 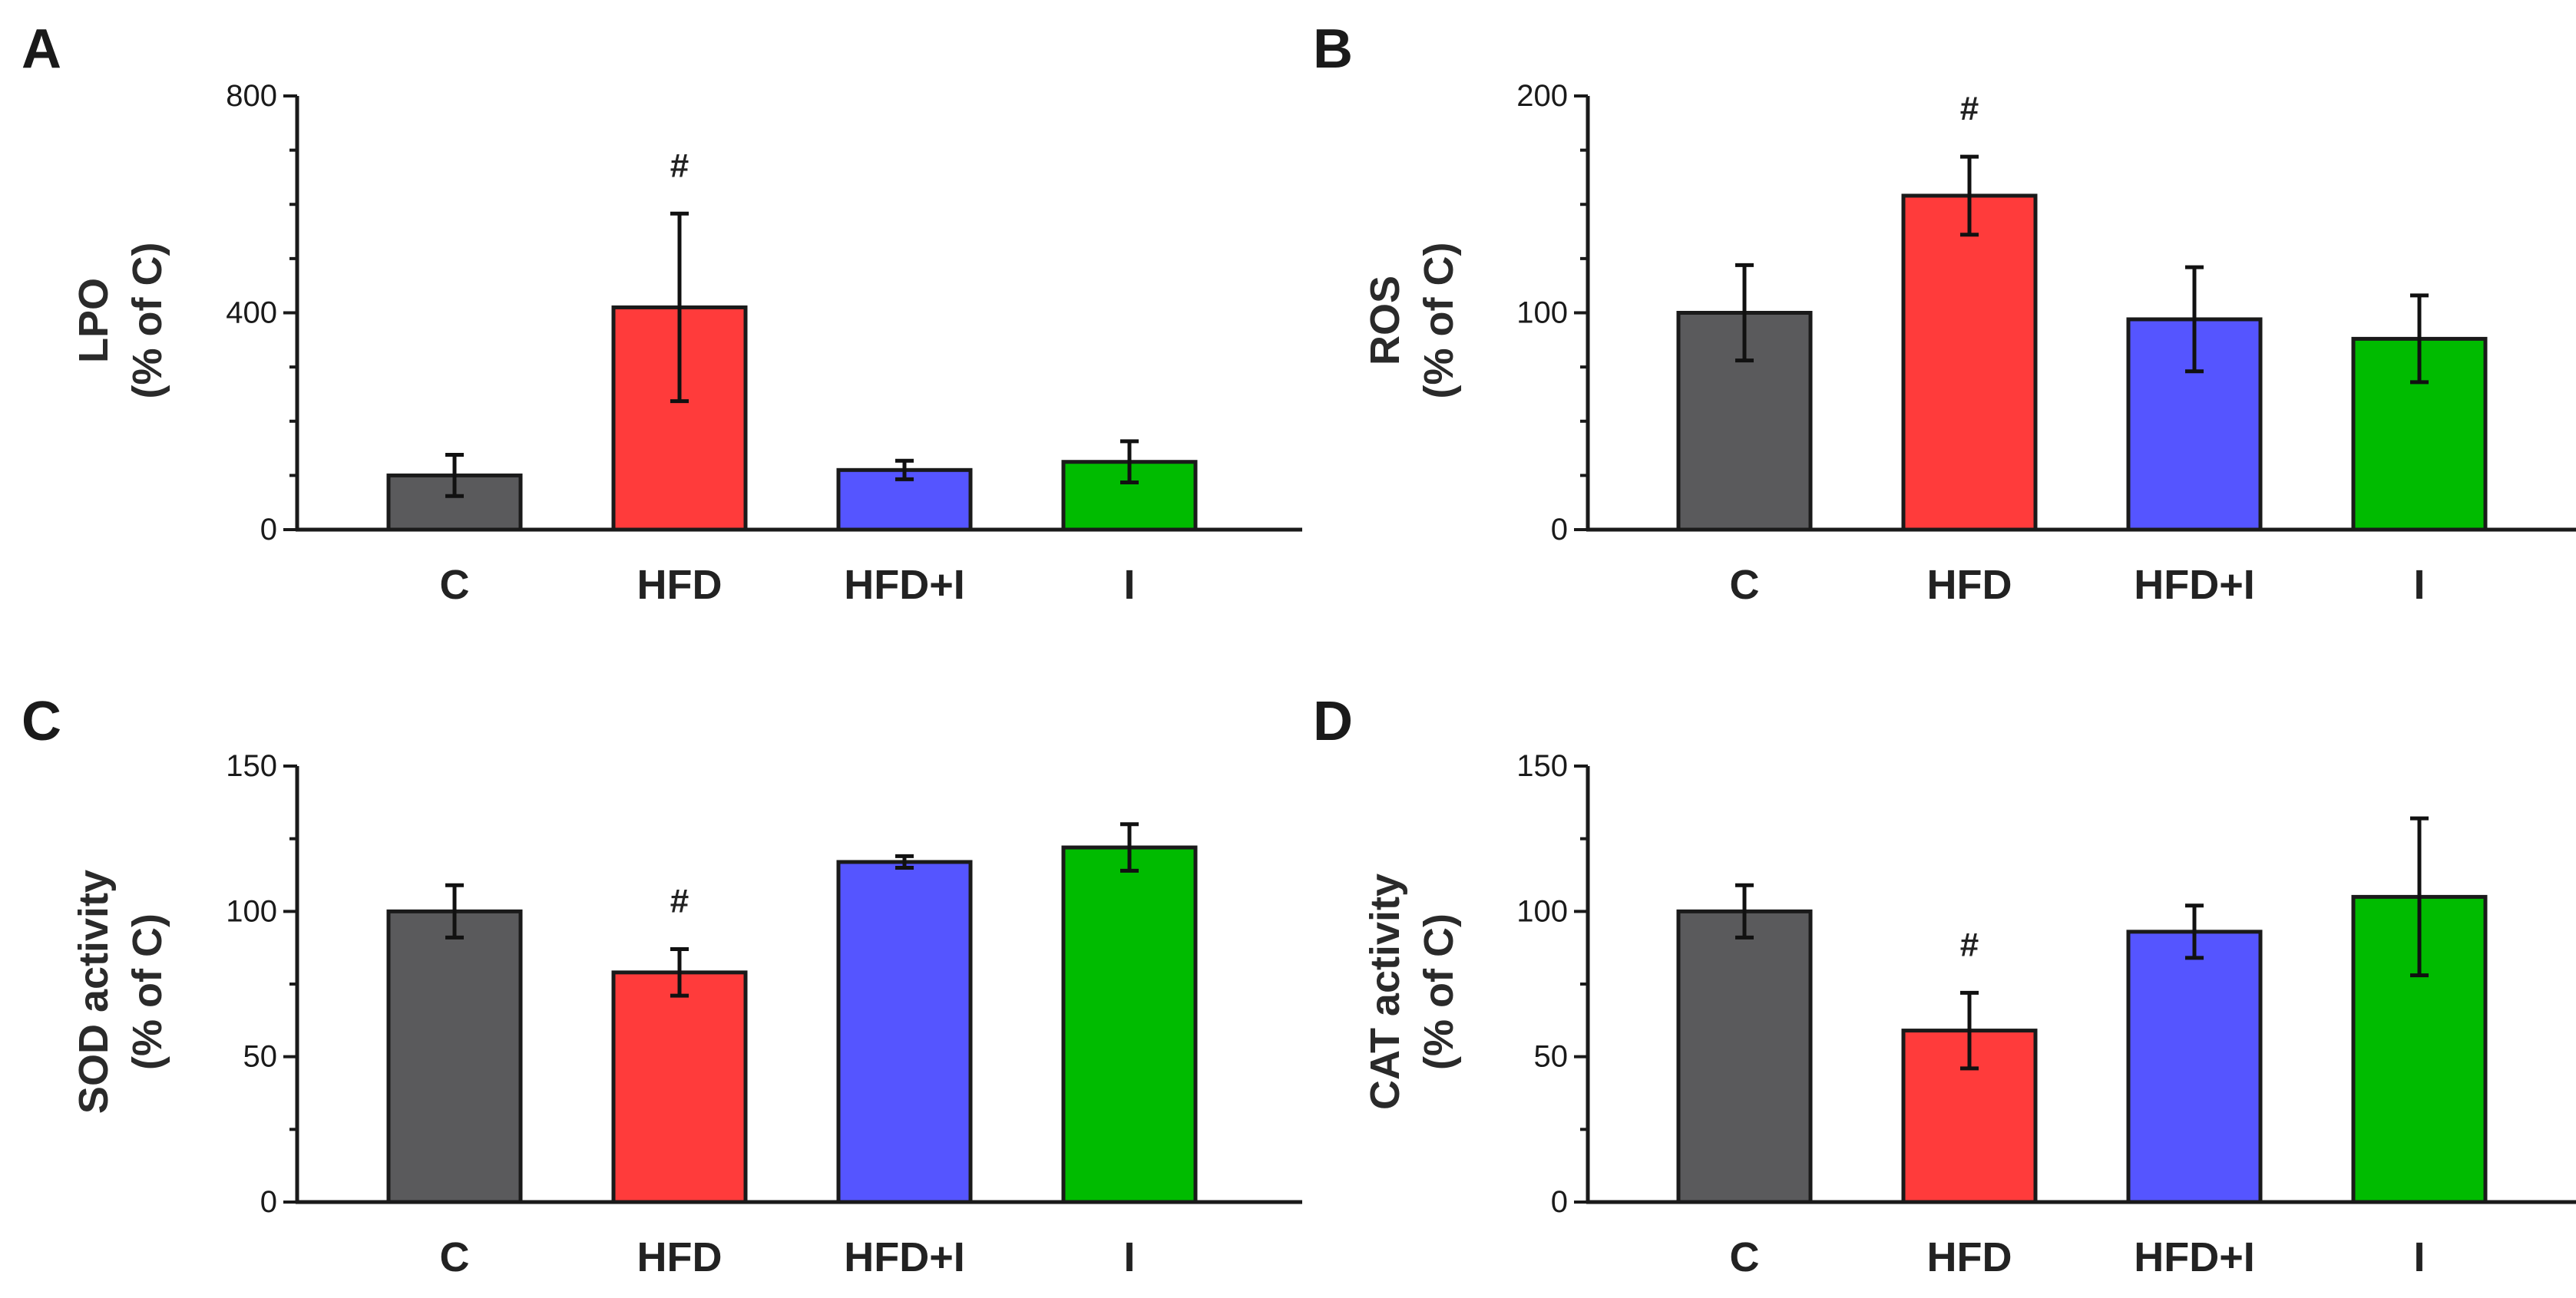 What do you see at coordinates (1333, 721) in the screenshot?
I see `panel-letter: D` at bounding box center [1333, 721].